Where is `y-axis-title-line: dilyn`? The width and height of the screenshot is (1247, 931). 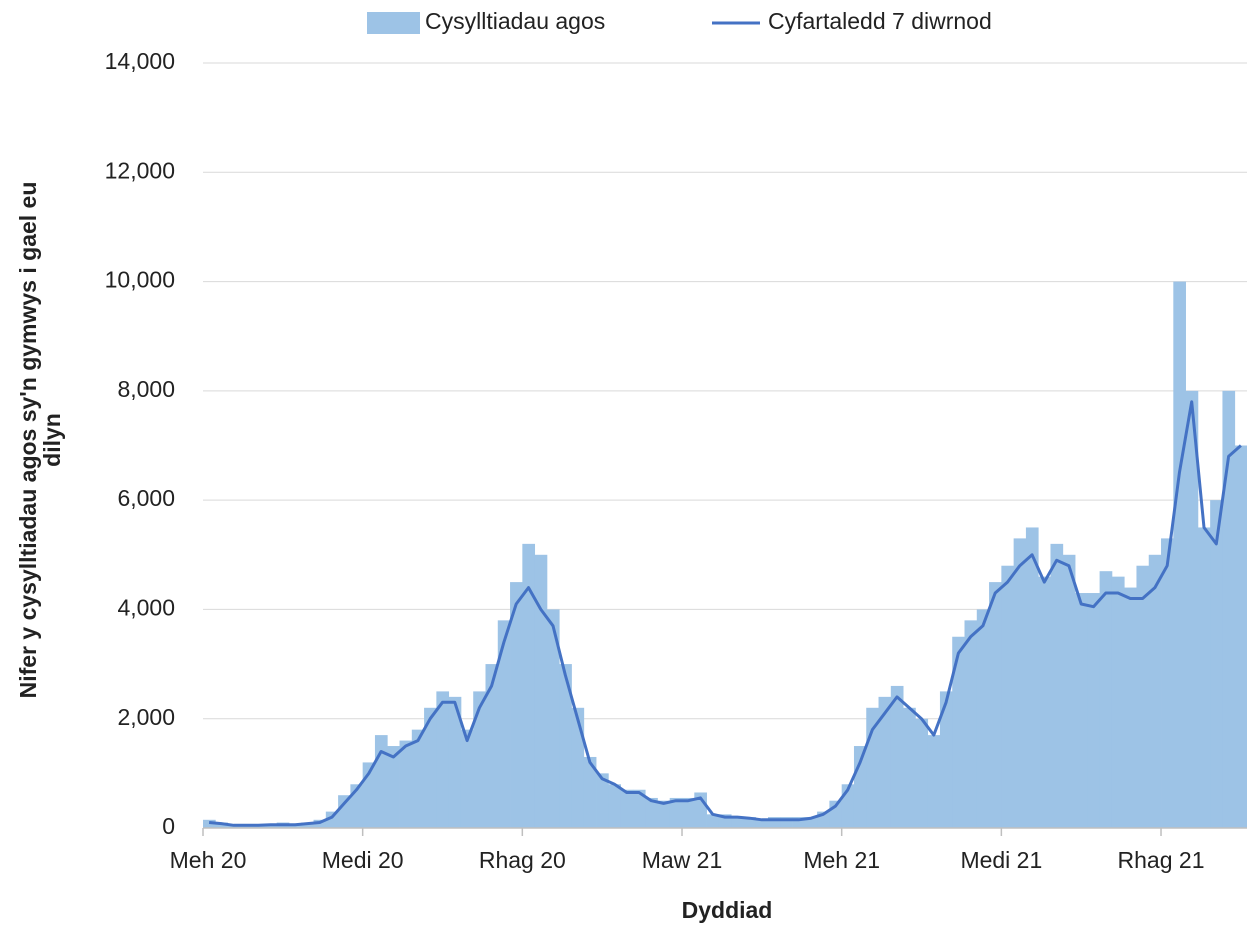 y-axis-title-line: dilyn is located at coordinates (52, 440).